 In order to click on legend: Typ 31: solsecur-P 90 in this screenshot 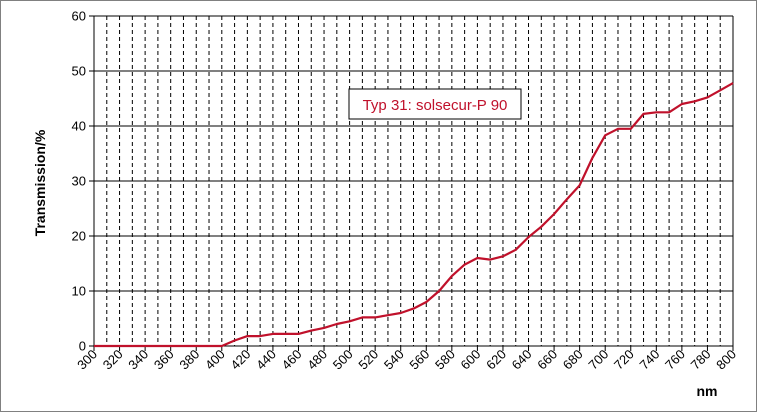, I will do `click(435, 104)`.